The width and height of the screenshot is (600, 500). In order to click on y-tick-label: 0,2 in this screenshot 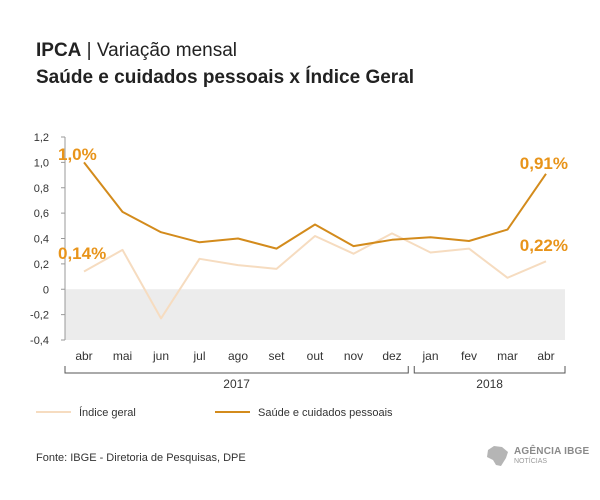, I will do `click(41, 265)`.